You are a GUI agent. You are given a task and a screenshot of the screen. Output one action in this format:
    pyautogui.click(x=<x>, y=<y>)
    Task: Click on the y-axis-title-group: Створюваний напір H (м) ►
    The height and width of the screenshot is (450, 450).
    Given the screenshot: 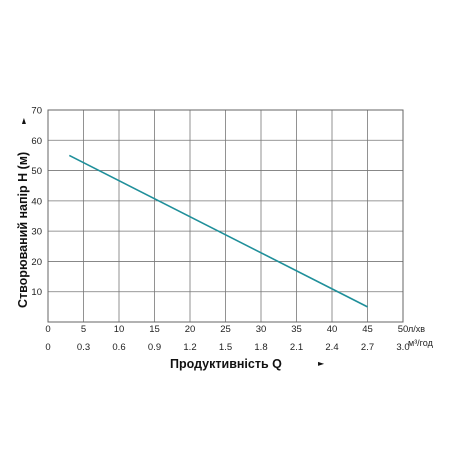 What is the action you would take?
    pyautogui.click(x=23, y=212)
    